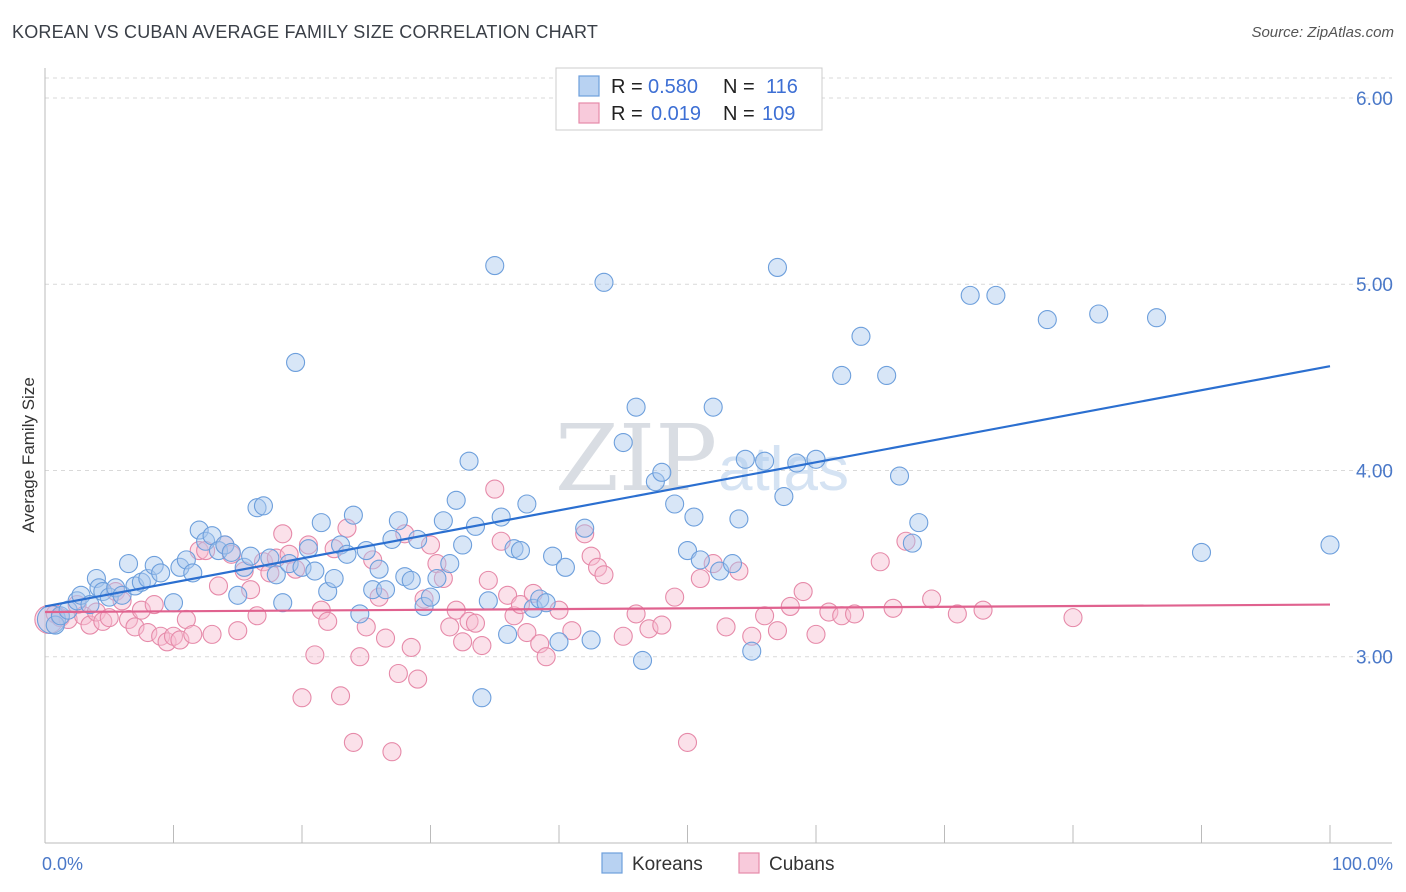 This screenshot has width=1406, height=892. I want to click on legend-r-label-koreans: R =, so click(627, 87).